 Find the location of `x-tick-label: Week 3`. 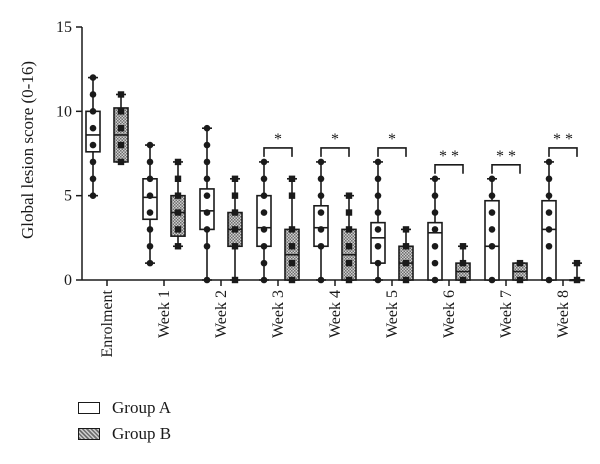

x-tick-label: Week 3 is located at coordinates (278, 314).